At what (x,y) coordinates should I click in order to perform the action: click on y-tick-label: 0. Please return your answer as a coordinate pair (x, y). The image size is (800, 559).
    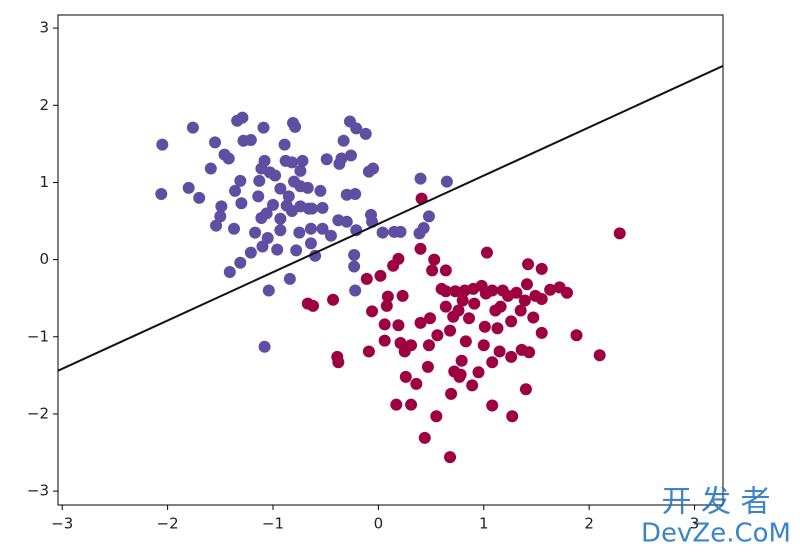
    Looking at the image, I should click on (44, 259).